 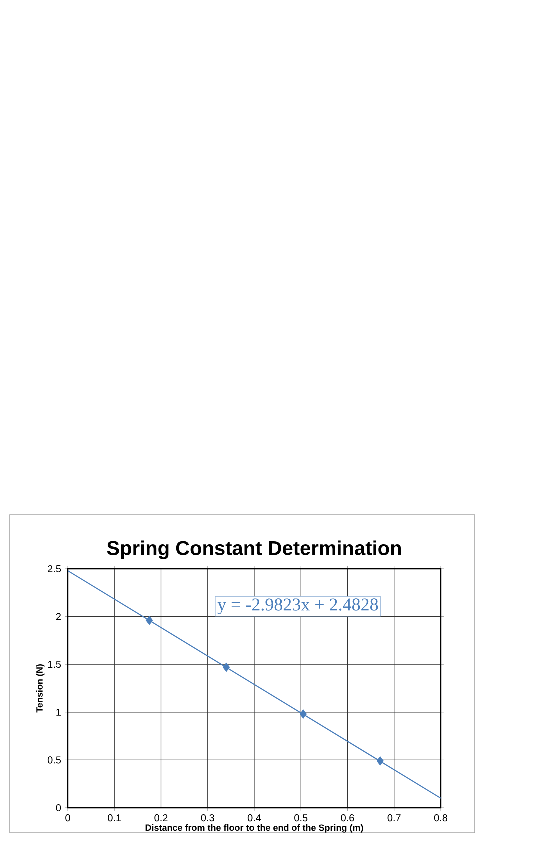 What do you see at coordinates (207, 818) in the screenshot?
I see `x-tick-label: 0.3` at bounding box center [207, 818].